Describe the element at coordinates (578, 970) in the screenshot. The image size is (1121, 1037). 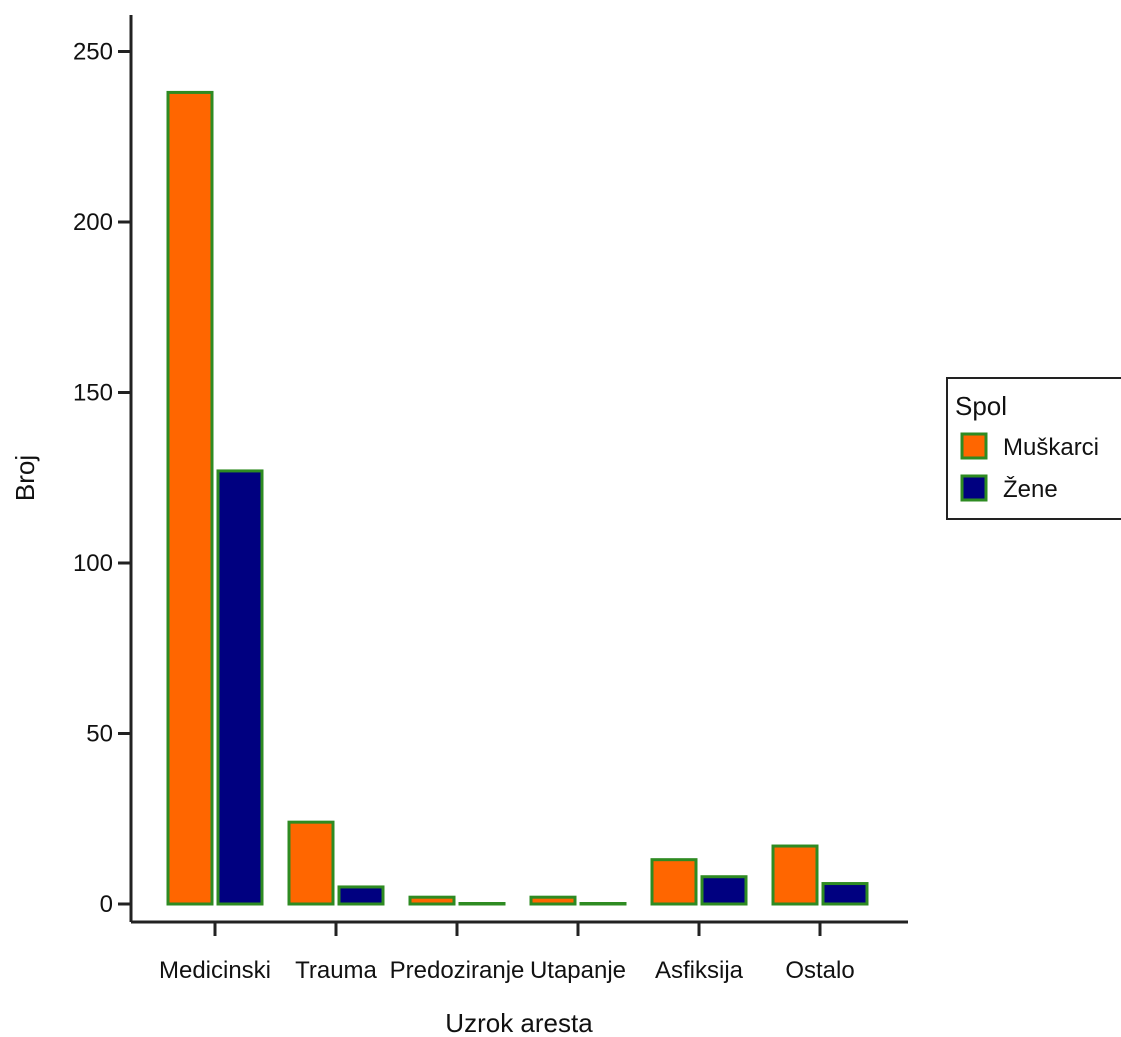
I see `x-tick-label-utapanje: Utapanje` at that location.